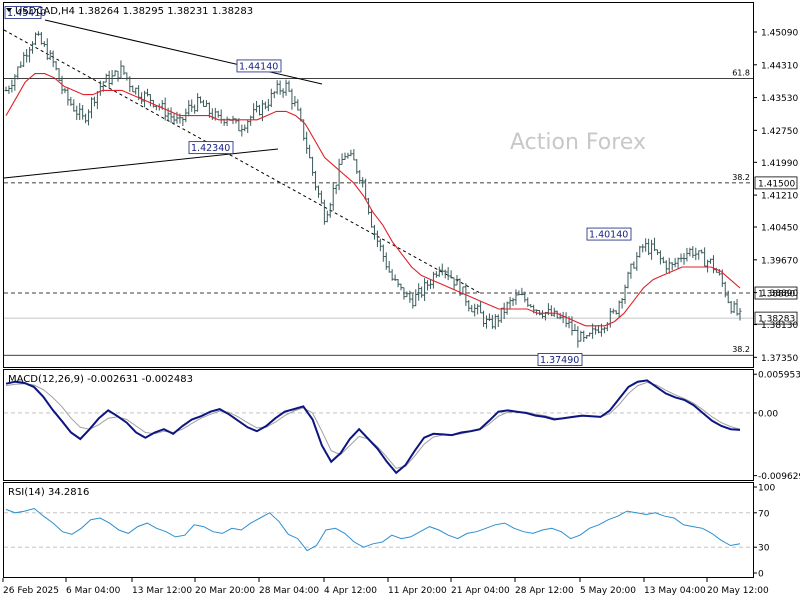  Describe the element at coordinates (766, 489) in the screenshot. I see `rsi-tick-label: 100` at that location.